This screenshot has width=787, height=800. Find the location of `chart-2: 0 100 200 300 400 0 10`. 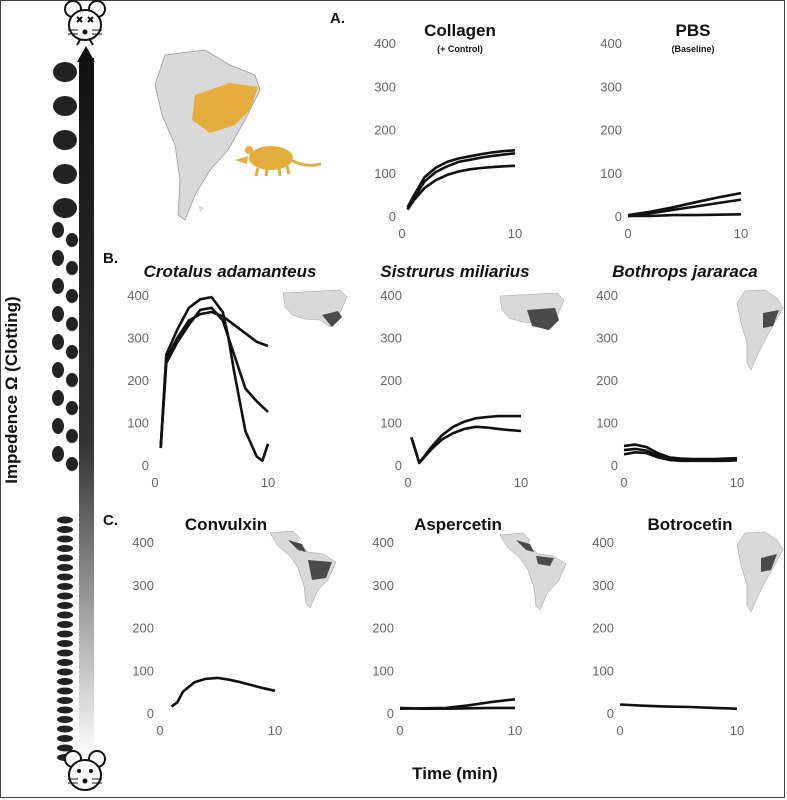

chart-2: 0 100 200 300 400 0 10 is located at coordinates (201, 389).